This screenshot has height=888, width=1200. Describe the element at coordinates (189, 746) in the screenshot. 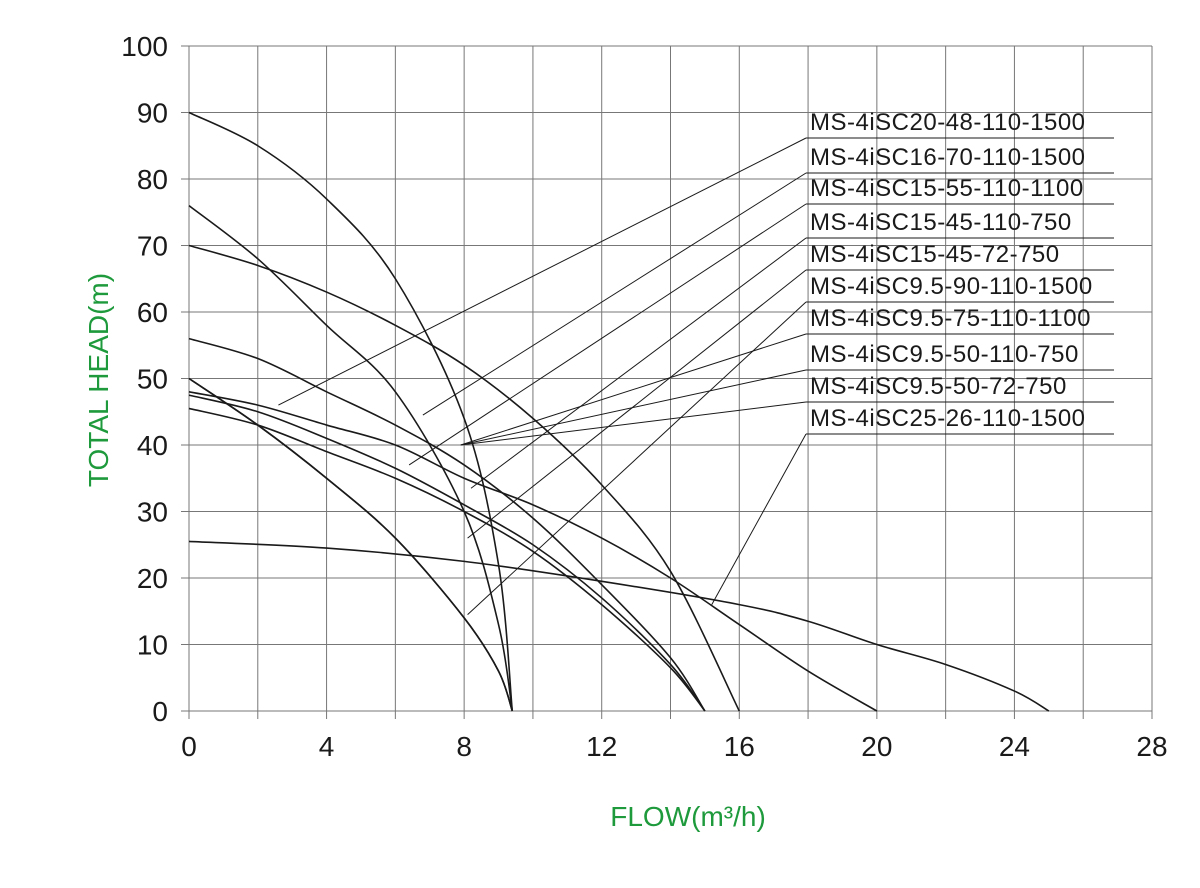

I see `x-tick-label: 0` at that location.